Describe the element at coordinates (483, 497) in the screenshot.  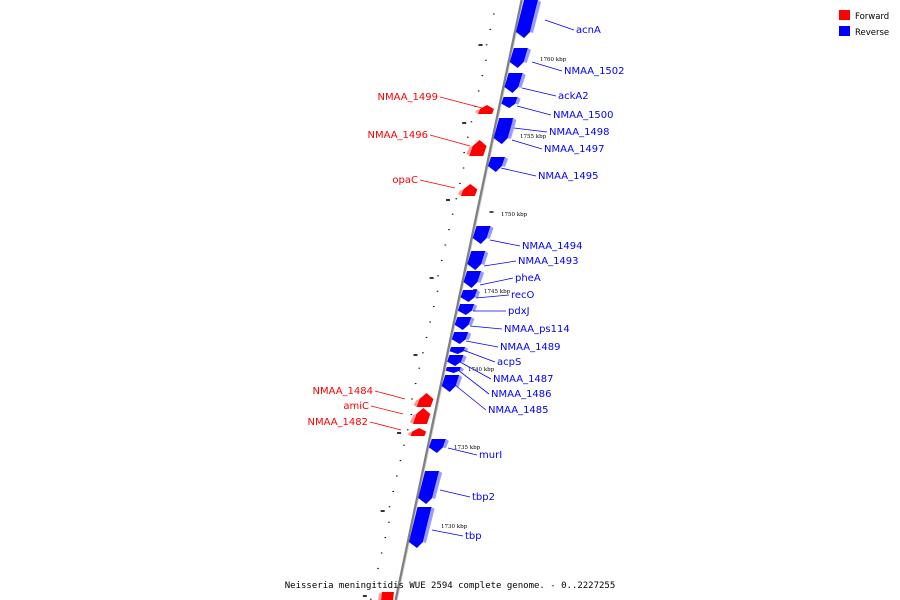
I see `gene-label: tbp2` at that location.